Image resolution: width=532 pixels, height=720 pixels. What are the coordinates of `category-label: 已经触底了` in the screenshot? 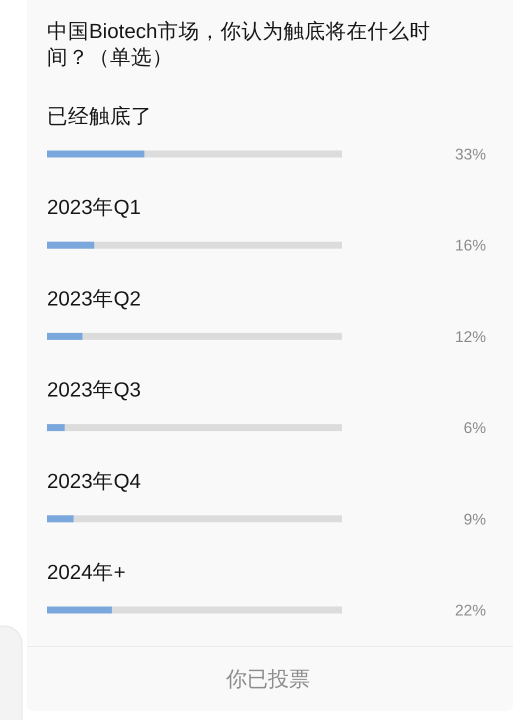 It's located at (99, 116).